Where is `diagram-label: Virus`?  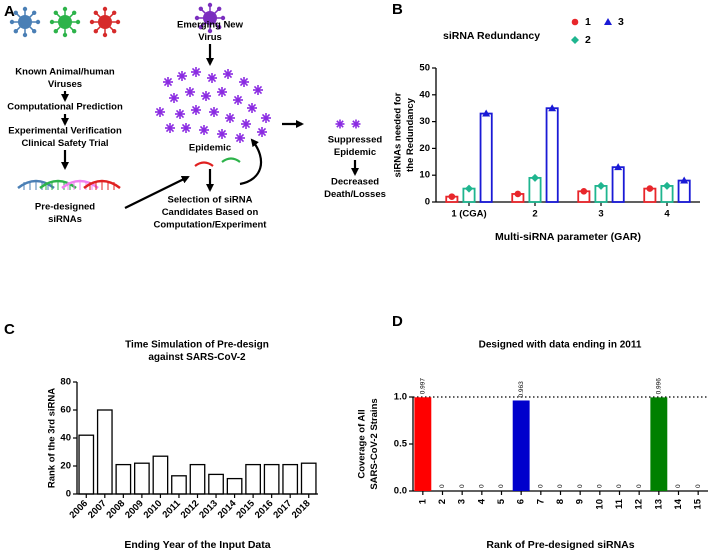 diagram-label: Virus is located at coordinates (210, 37).